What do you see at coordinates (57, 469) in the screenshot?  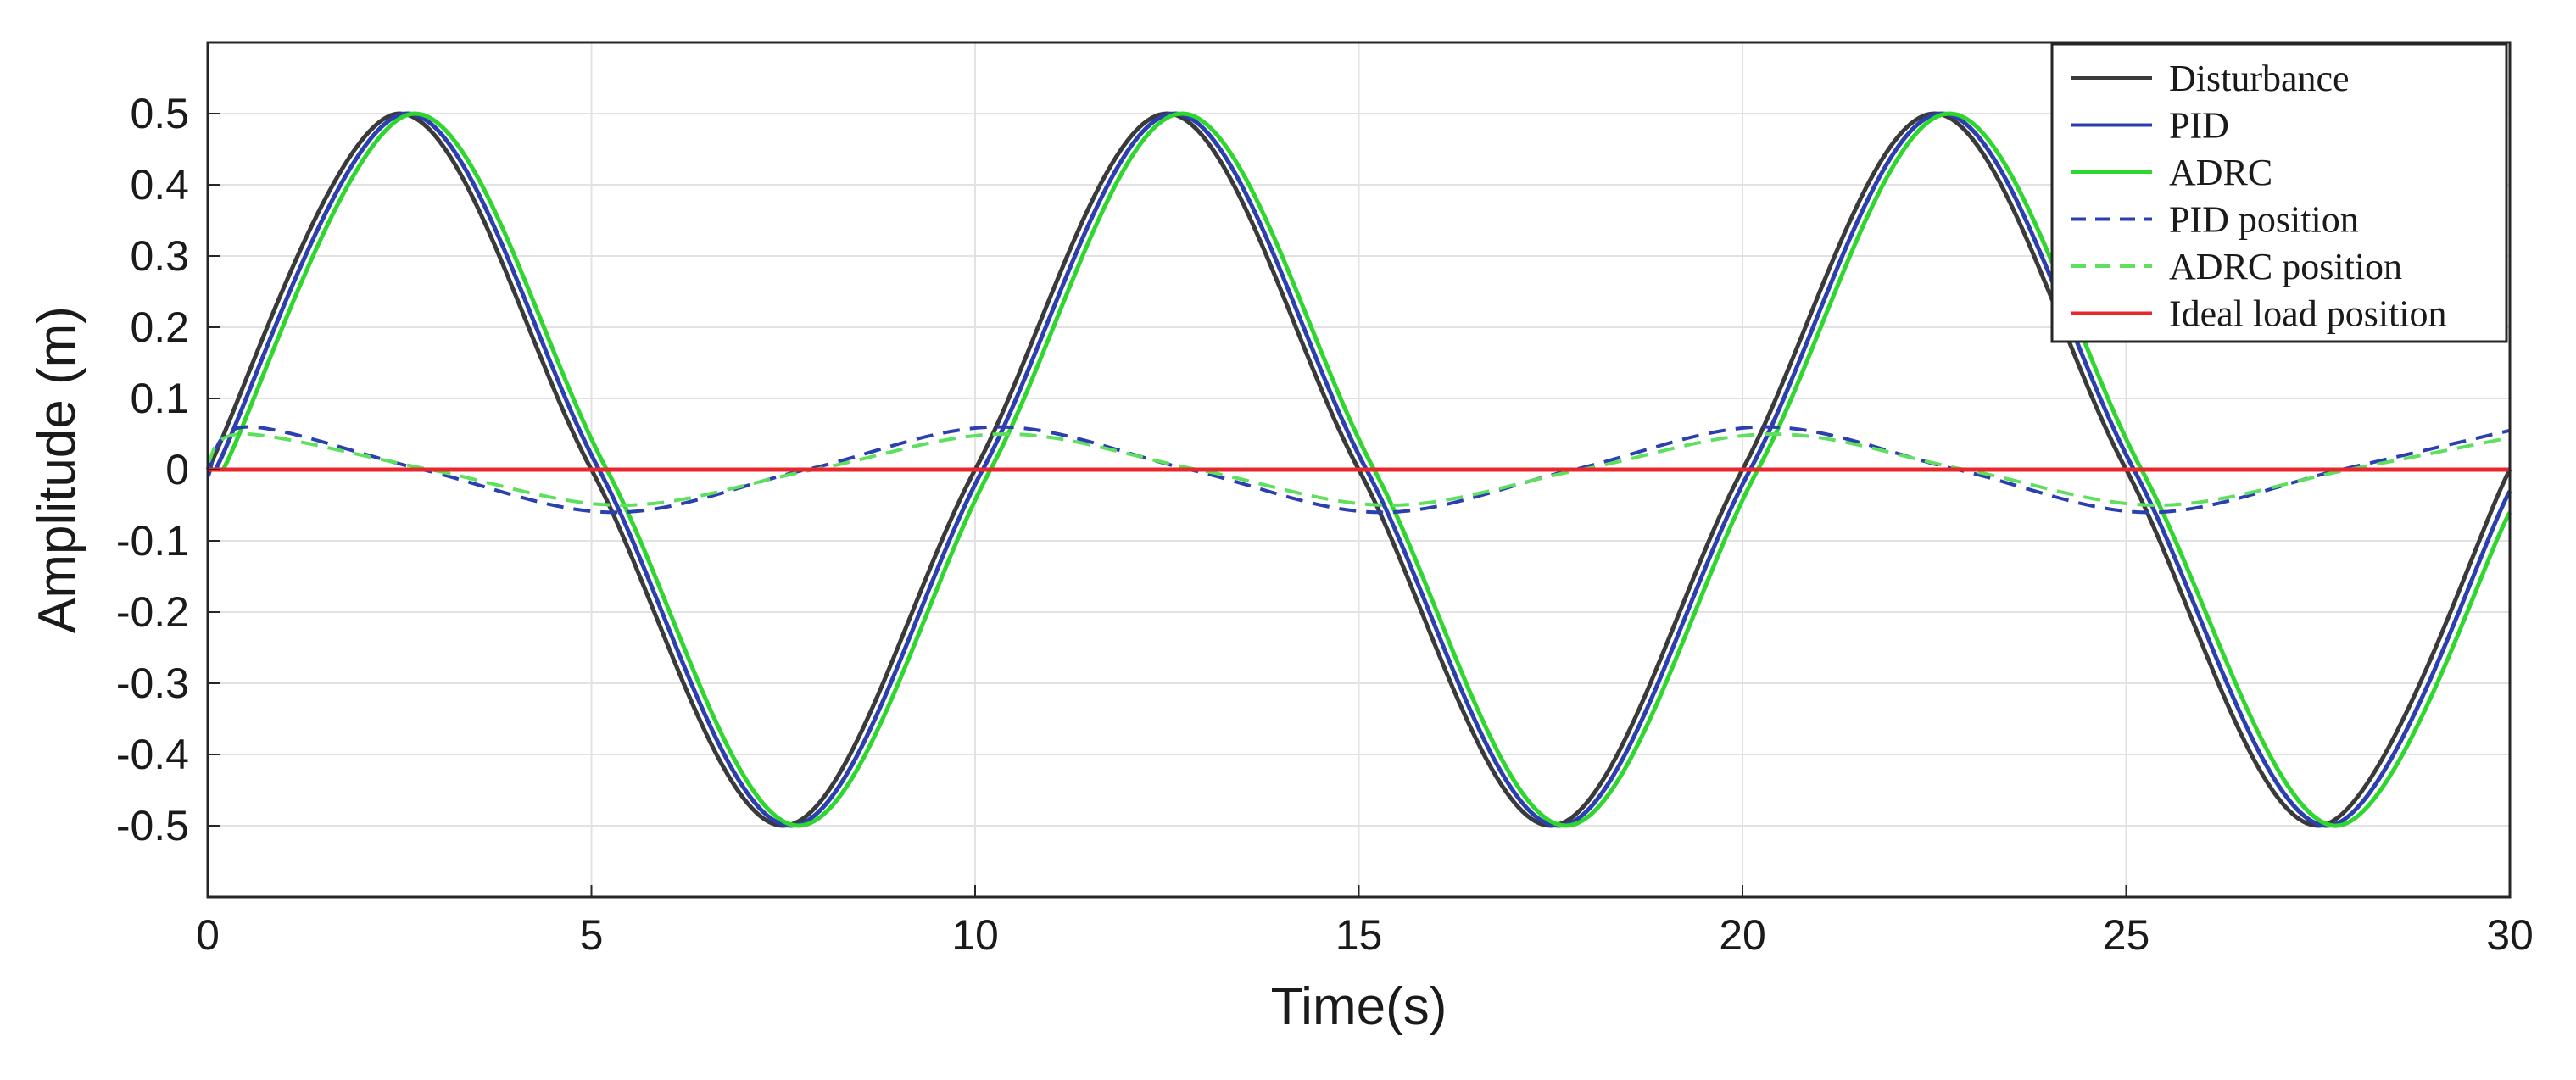 I see `y-axis-title: Amplitude (m)` at bounding box center [57, 469].